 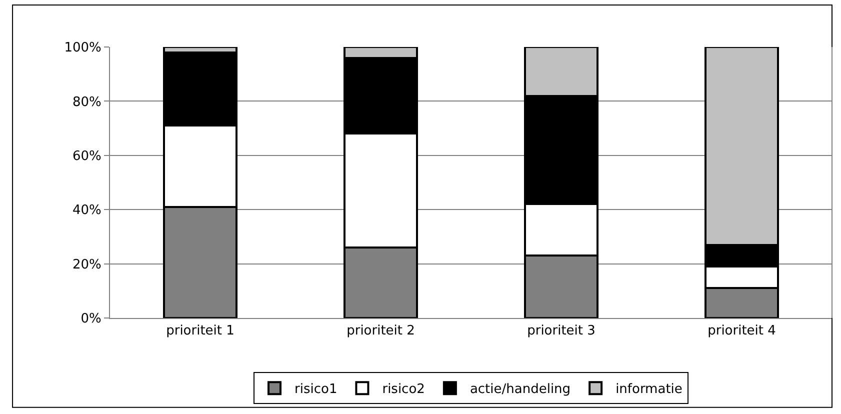 What do you see at coordinates (91, 319) in the screenshot?
I see `y-tick-label: 0%` at bounding box center [91, 319].